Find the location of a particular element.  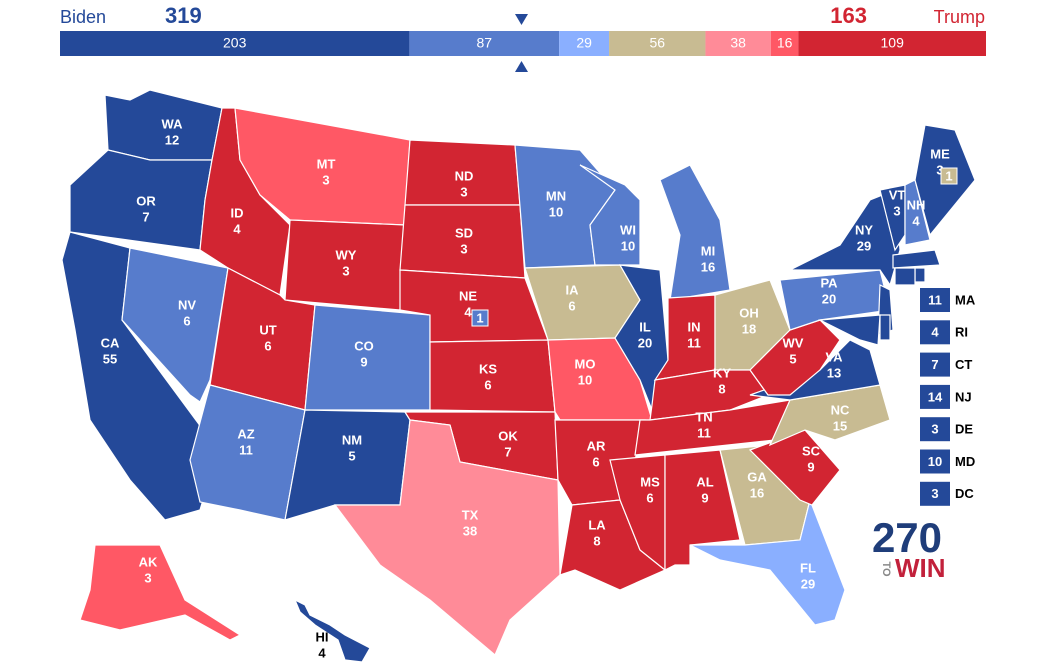

small-state-votes: 4 is located at coordinates (935, 332).